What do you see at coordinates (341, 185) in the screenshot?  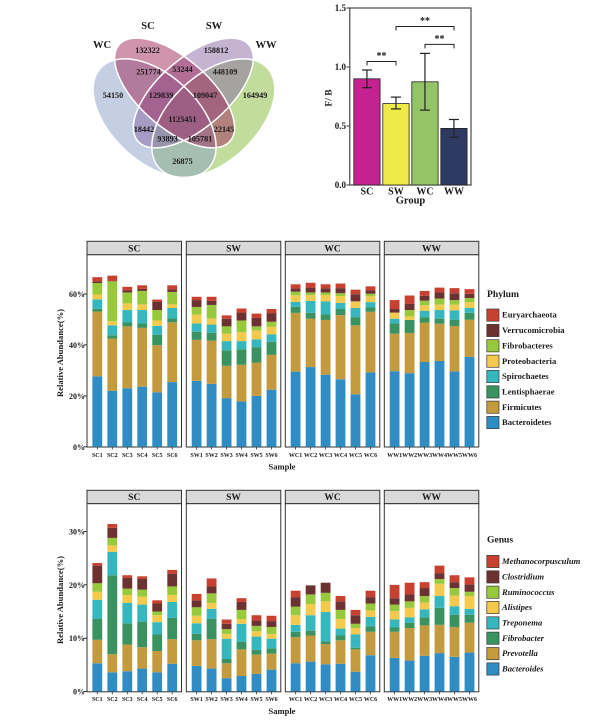 I see `svg-text: 0.0` at bounding box center [341, 185].